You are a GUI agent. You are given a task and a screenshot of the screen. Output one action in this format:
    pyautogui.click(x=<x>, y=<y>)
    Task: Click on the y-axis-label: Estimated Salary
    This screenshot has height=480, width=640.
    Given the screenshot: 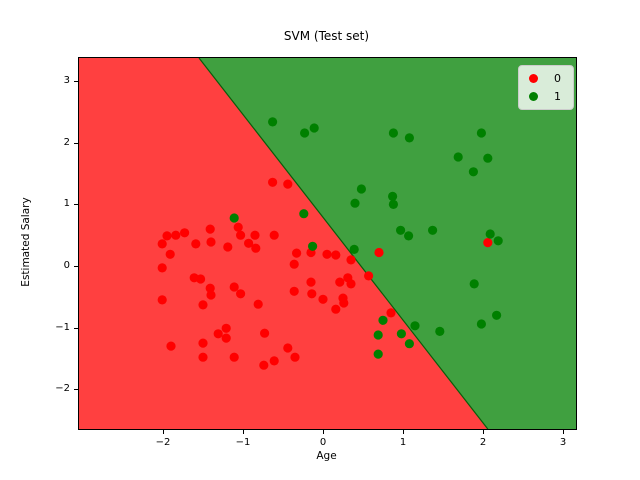 What is the action you would take?
    pyautogui.click(x=26, y=242)
    